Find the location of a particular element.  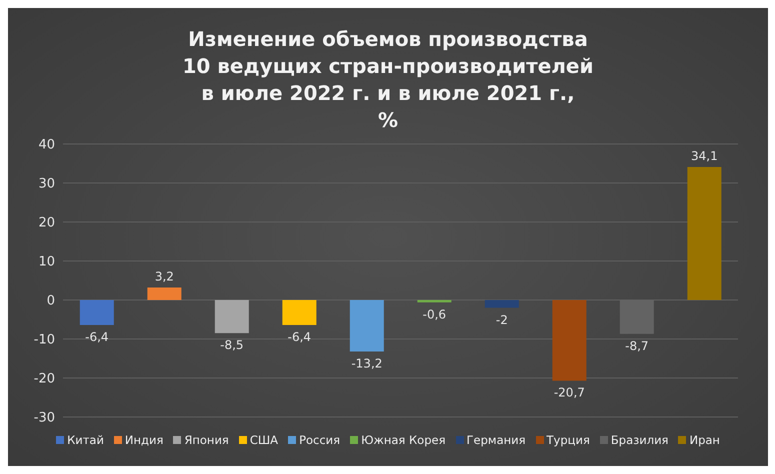

y-tick-label: -10 is located at coordinates (44, 340).